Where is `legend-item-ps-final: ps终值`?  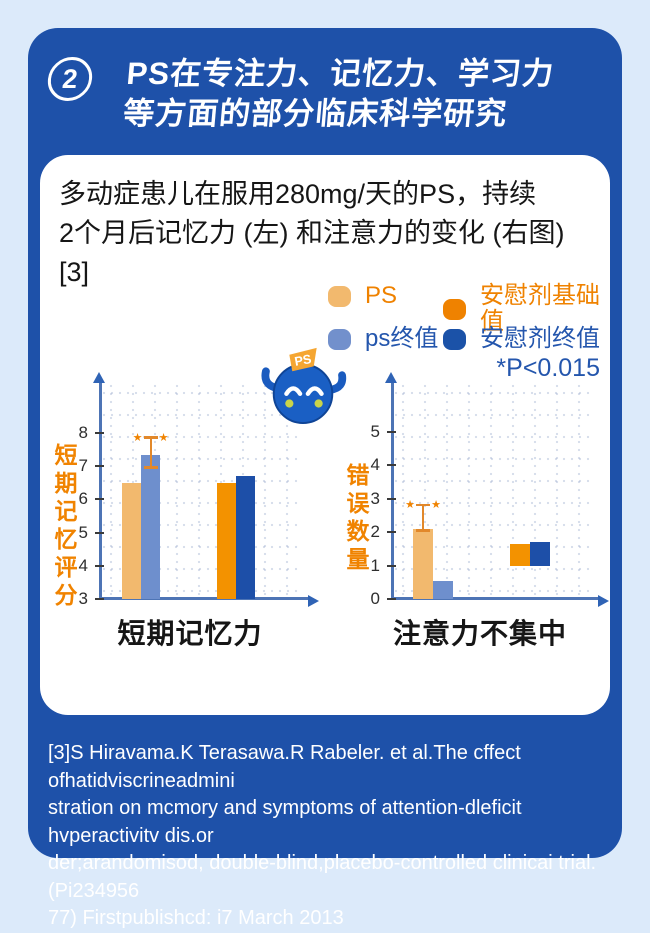 legend-item-ps-final: ps终值 is located at coordinates (383, 339).